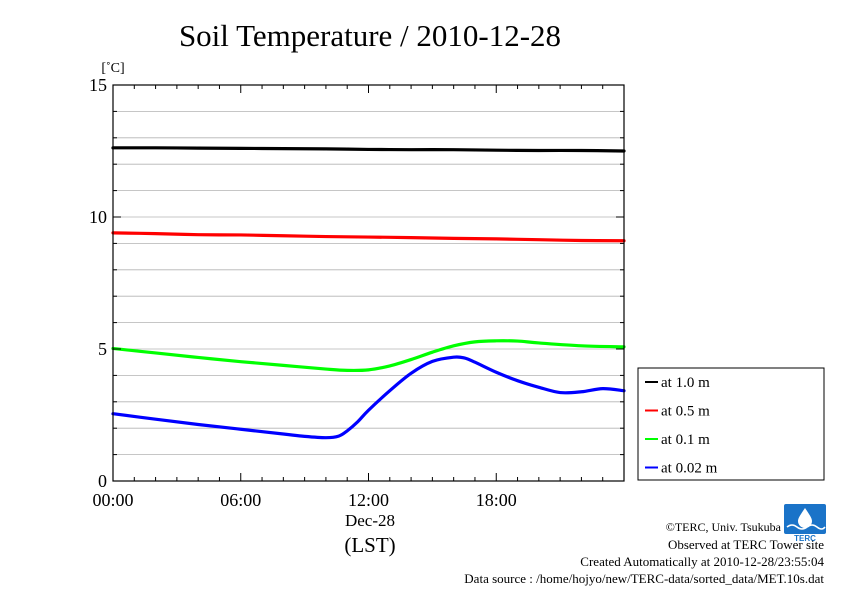  Describe the element at coordinates (240, 500) in the screenshot. I see `x-tick-label: 06:00` at that location.